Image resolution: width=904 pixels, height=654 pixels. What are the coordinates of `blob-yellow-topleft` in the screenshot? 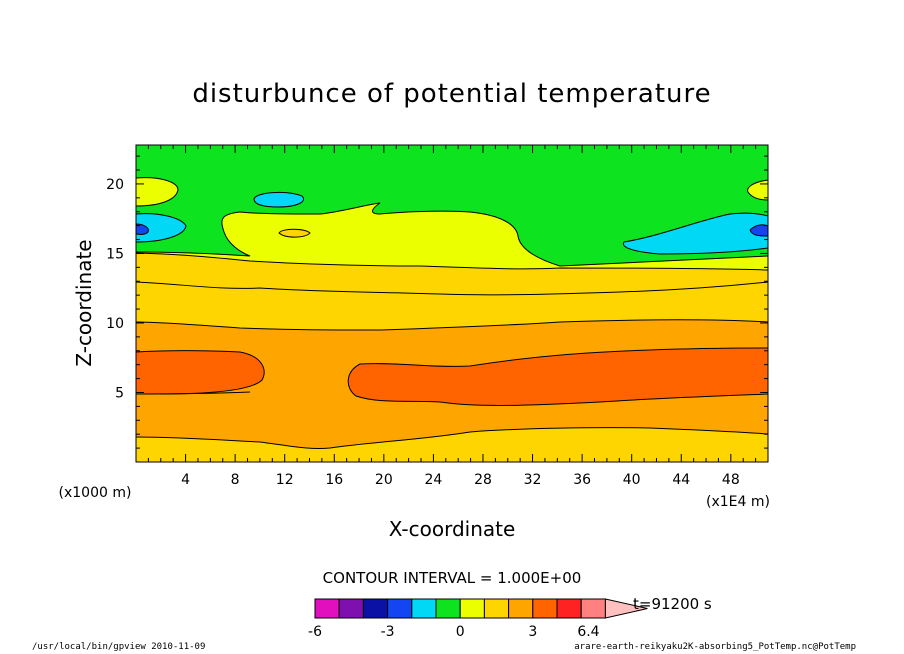 It's located at (157, 191).